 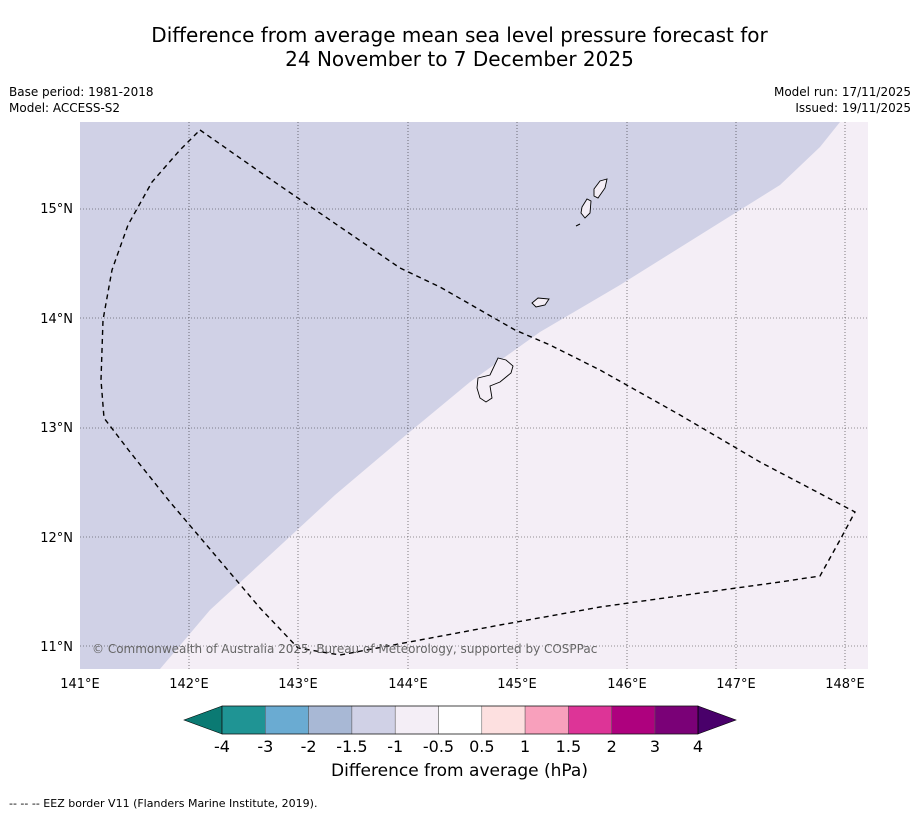 I want to click on model-run-label: Model run: 17/11/2025, so click(x=842, y=92).